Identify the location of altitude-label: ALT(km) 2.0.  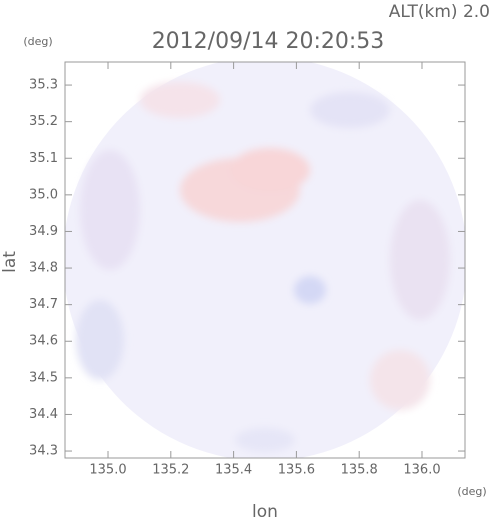
(439, 12).